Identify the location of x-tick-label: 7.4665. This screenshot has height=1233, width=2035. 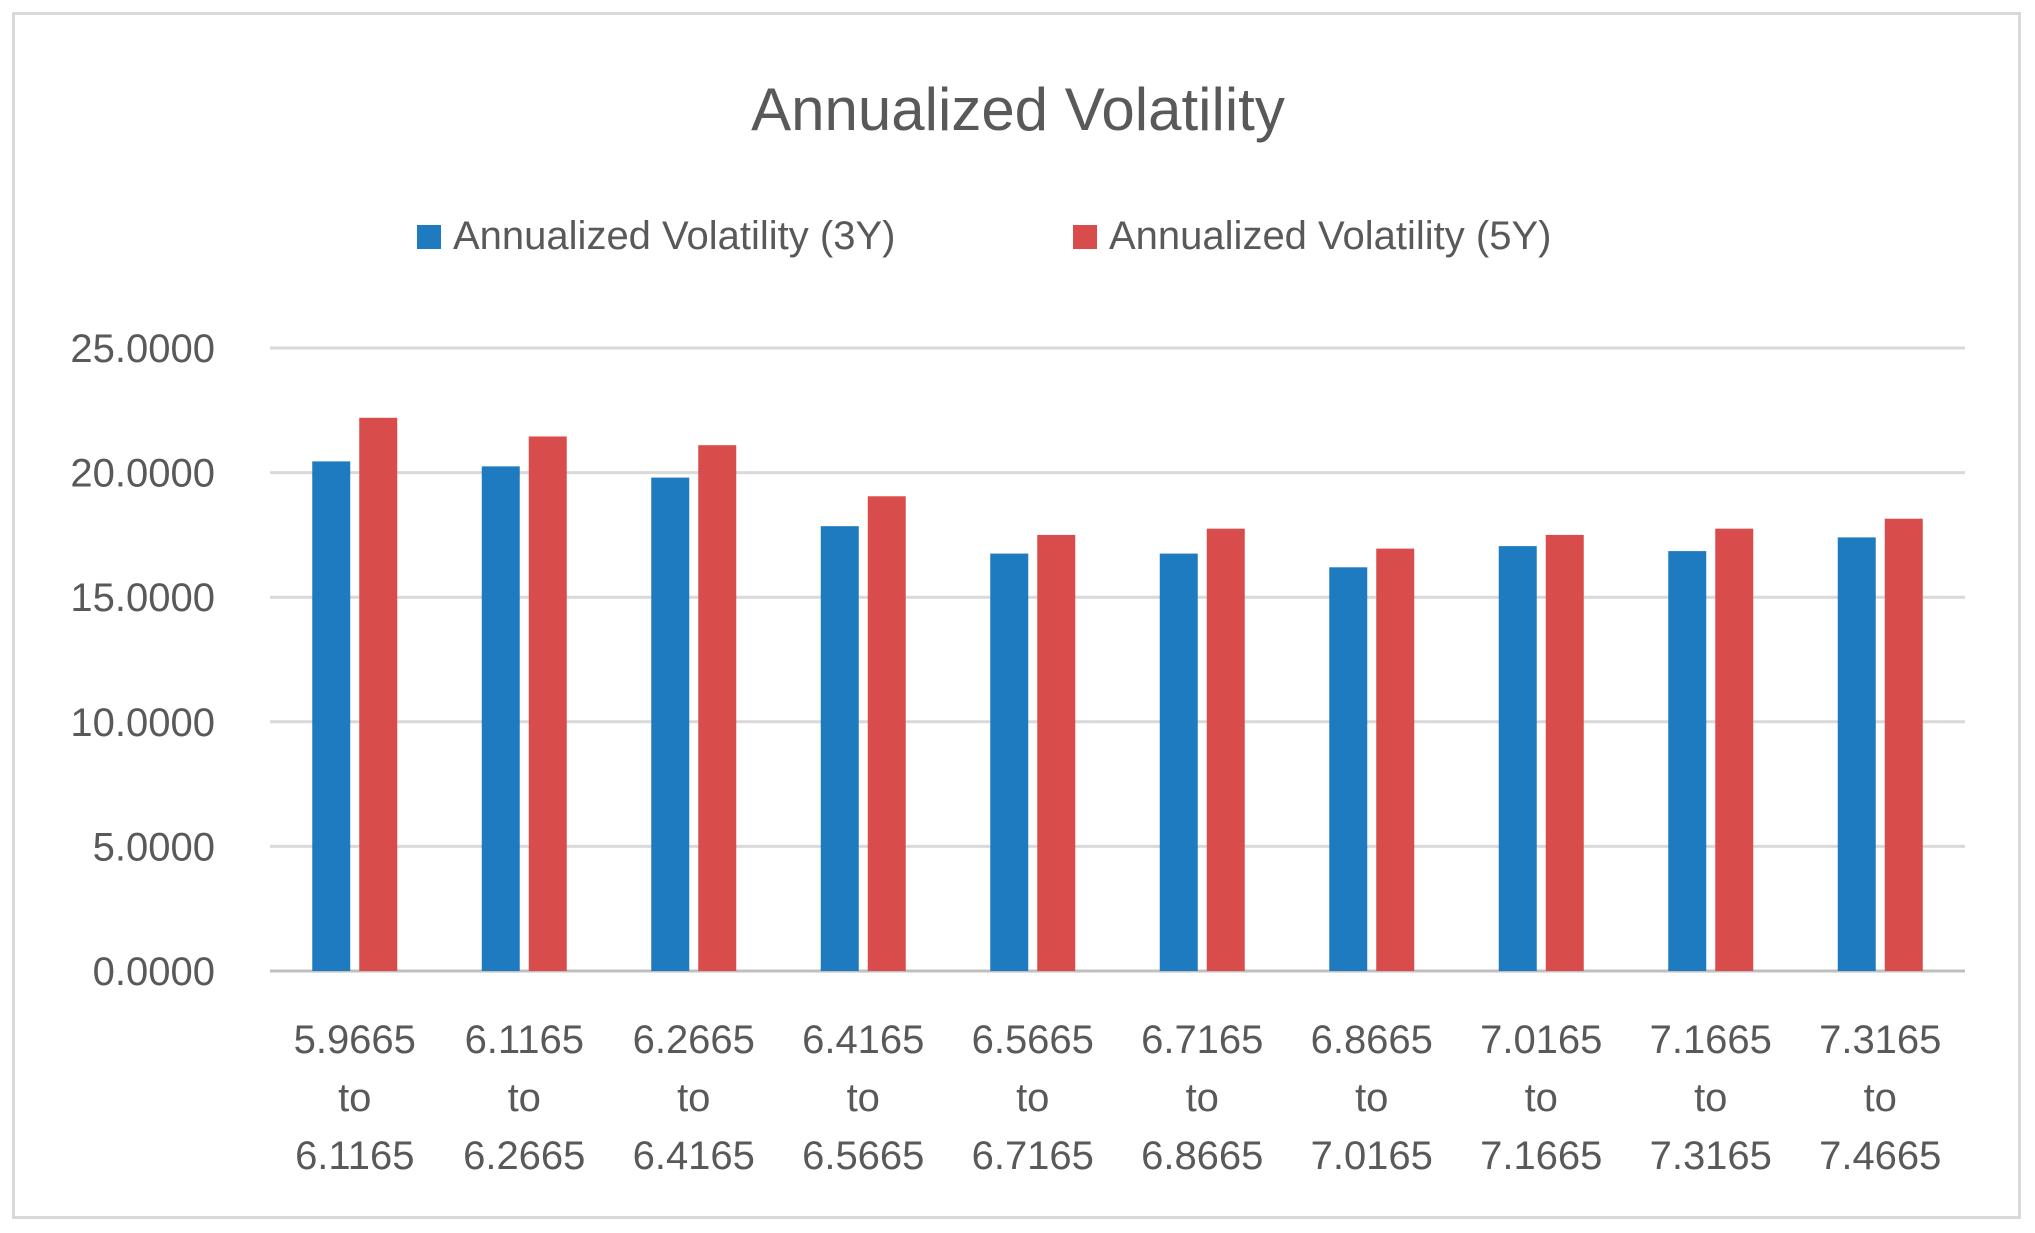
(1880, 1156).